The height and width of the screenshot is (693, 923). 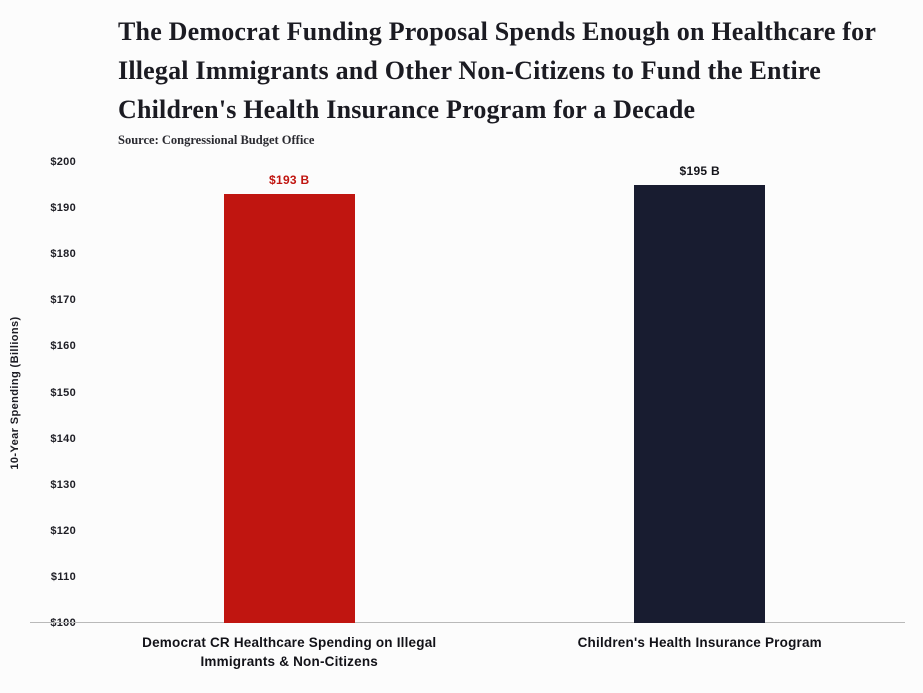 I want to click on y-tick-label: $150, so click(x=63, y=392).